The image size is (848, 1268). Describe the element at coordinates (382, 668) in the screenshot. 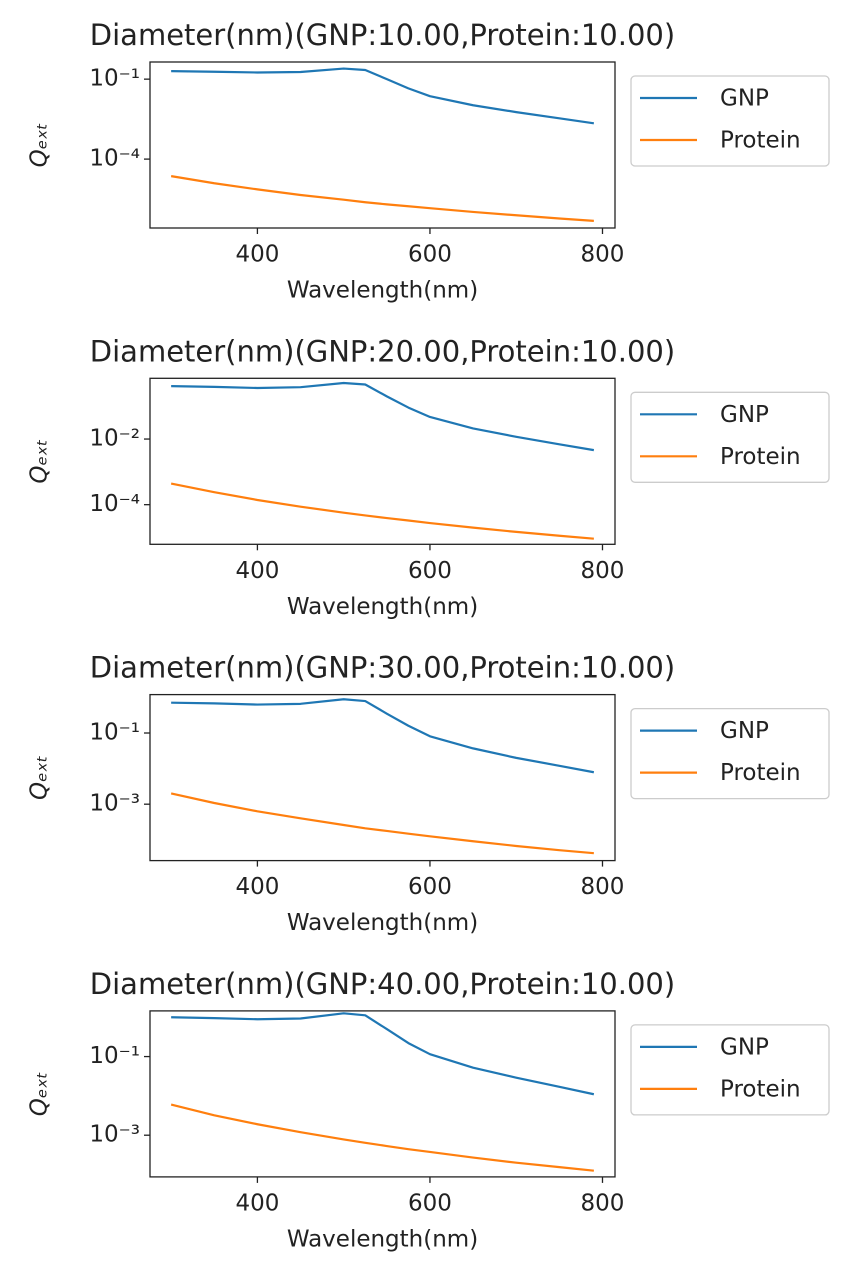

I see `chart-title: Diameter(nm)(GNP:30.00,Protein:10.00)` at that location.